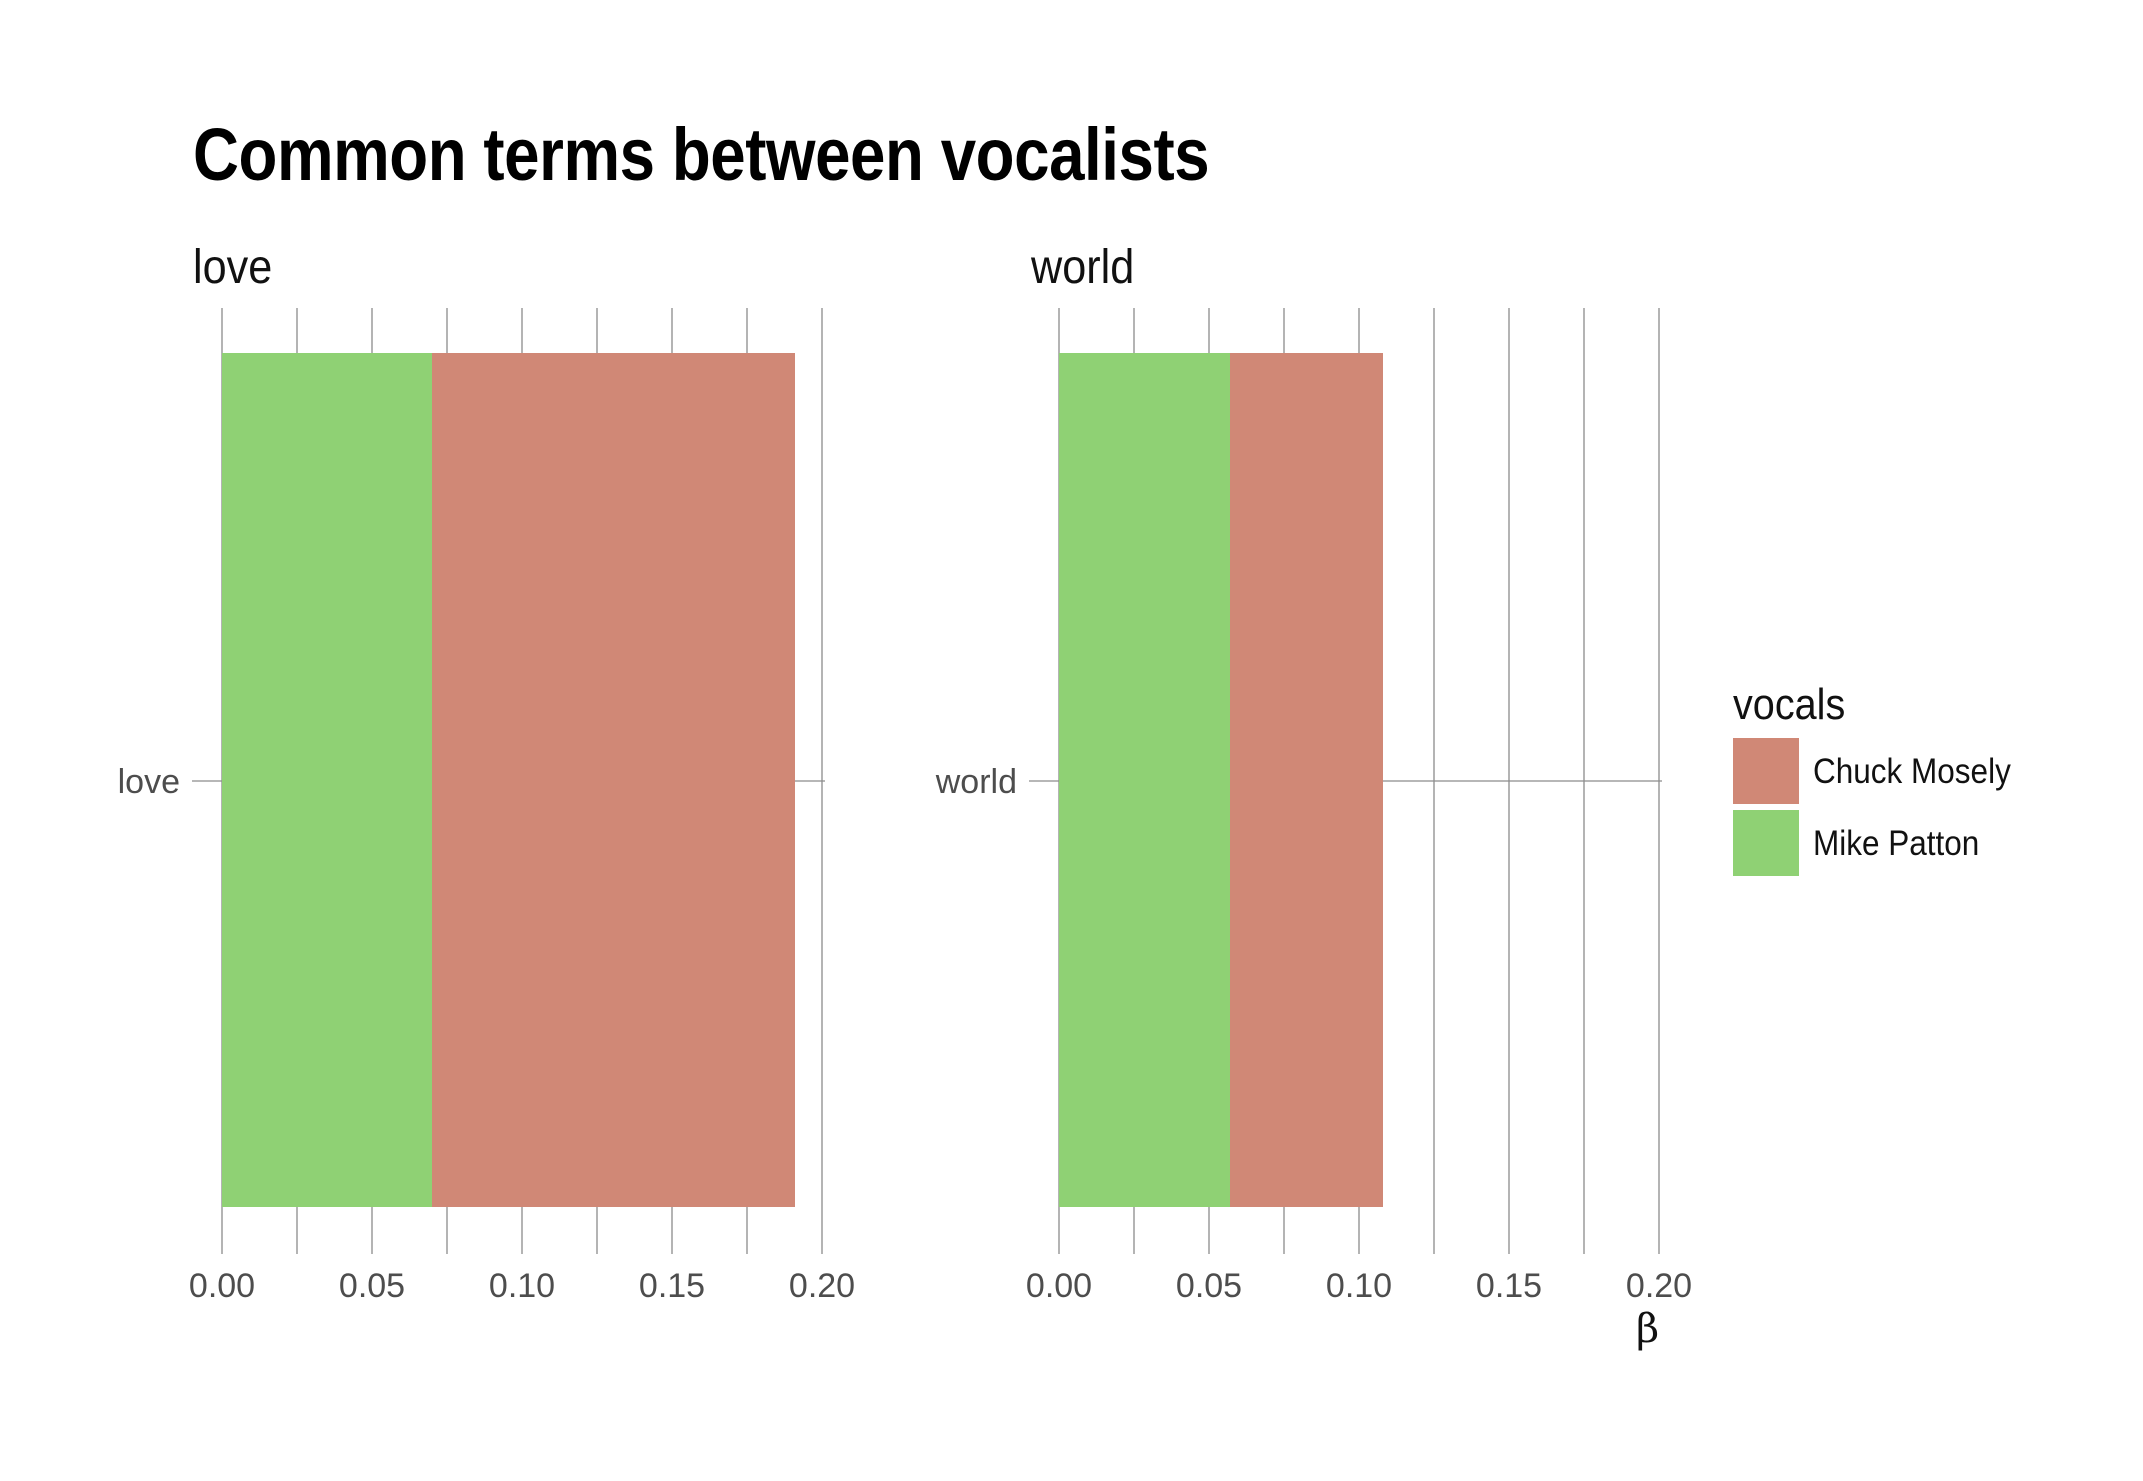  What do you see at coordinates (149, 782) in the screenshot?
I see `y-tick-label: love` at bounding box center [149, 782].